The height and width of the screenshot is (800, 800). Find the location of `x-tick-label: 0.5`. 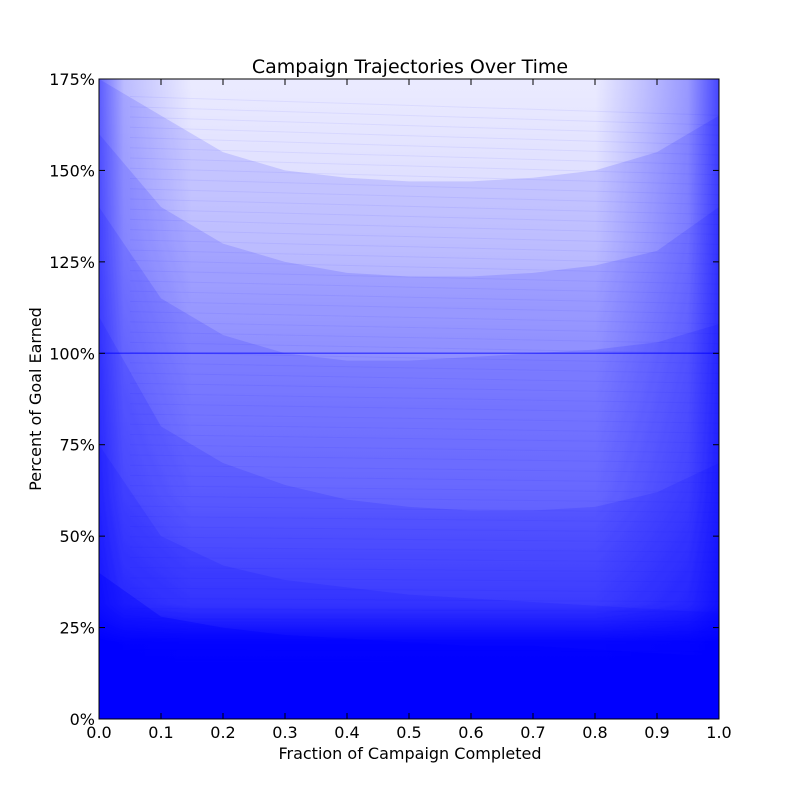

x-tick-label: 0.5 is located at coordinates (408, 732).